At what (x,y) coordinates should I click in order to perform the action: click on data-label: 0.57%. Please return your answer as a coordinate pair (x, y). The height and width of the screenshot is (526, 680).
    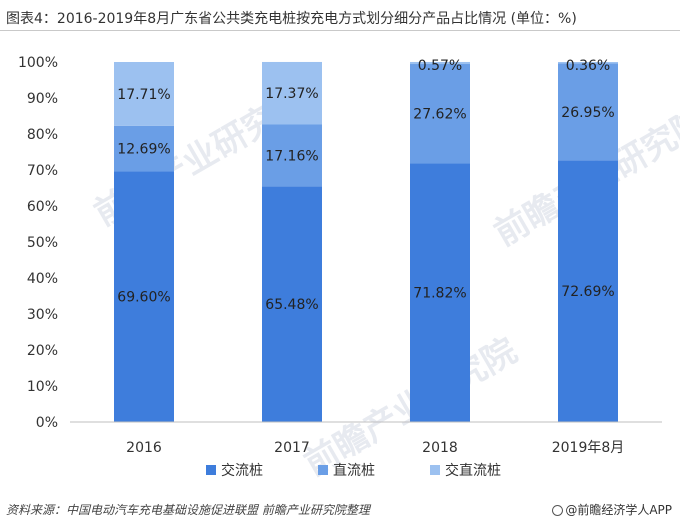
    Looking at the image, I should click on (440, 66).